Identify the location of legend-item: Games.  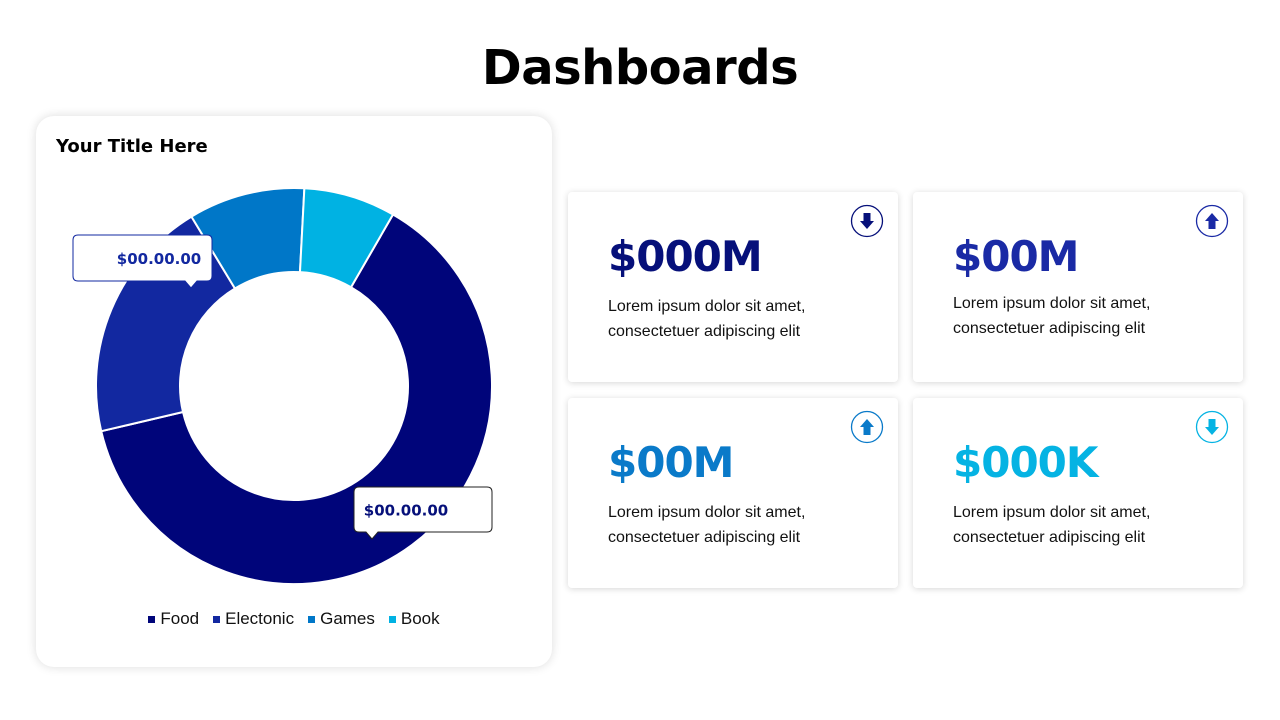
(341, 619).